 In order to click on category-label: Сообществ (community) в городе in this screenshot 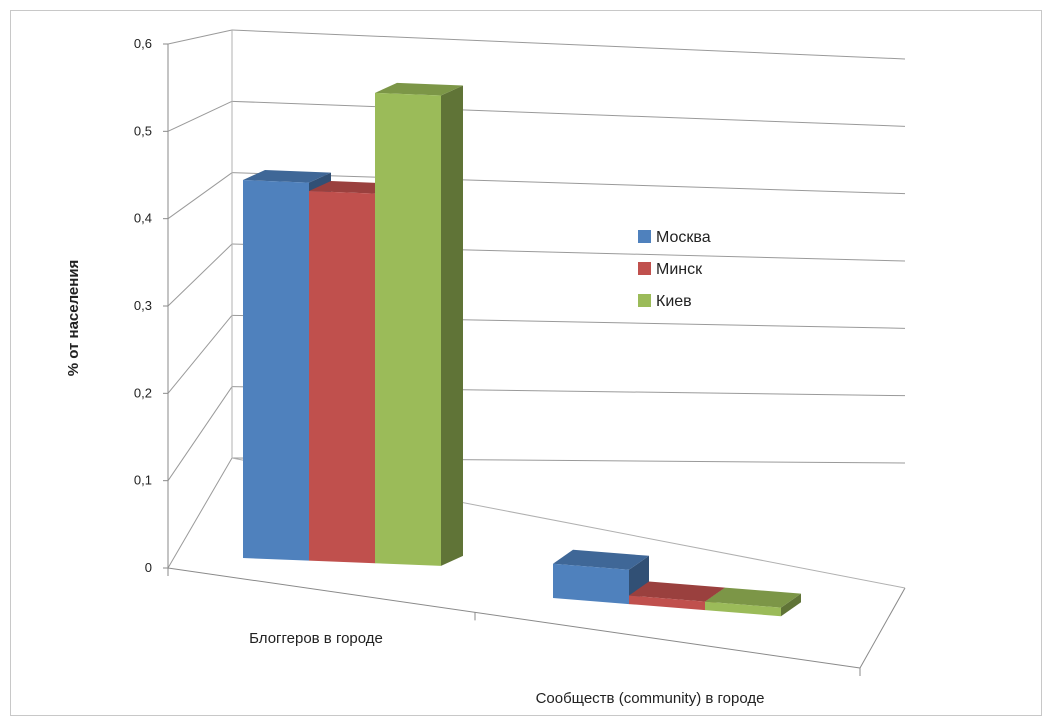, I will do `click(650, 698)`.